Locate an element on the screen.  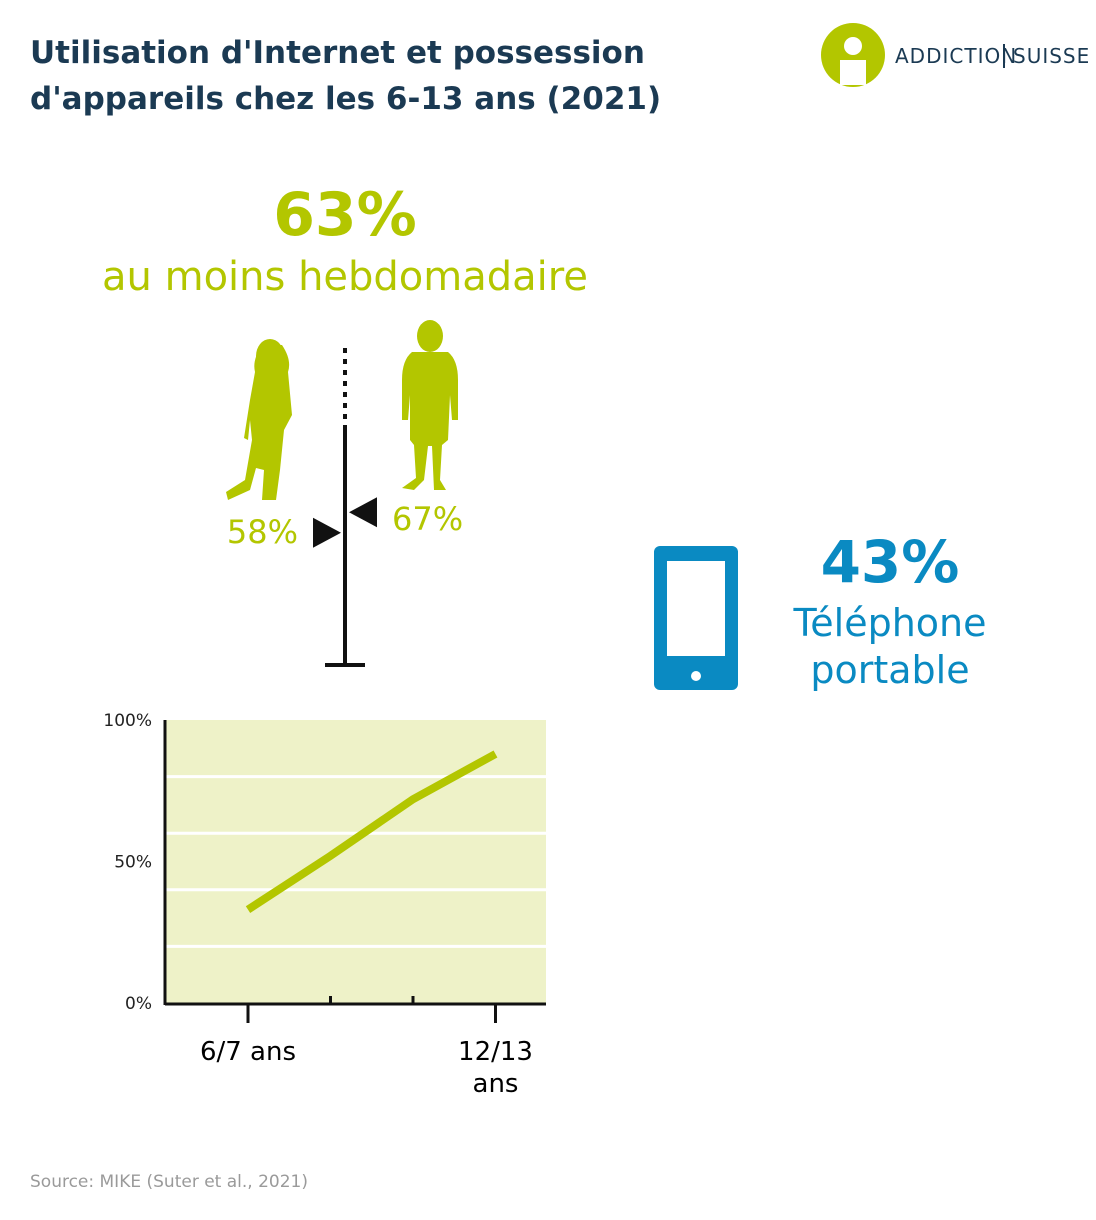
y-tick-label: 0% is located at coordinates (138, 1004).